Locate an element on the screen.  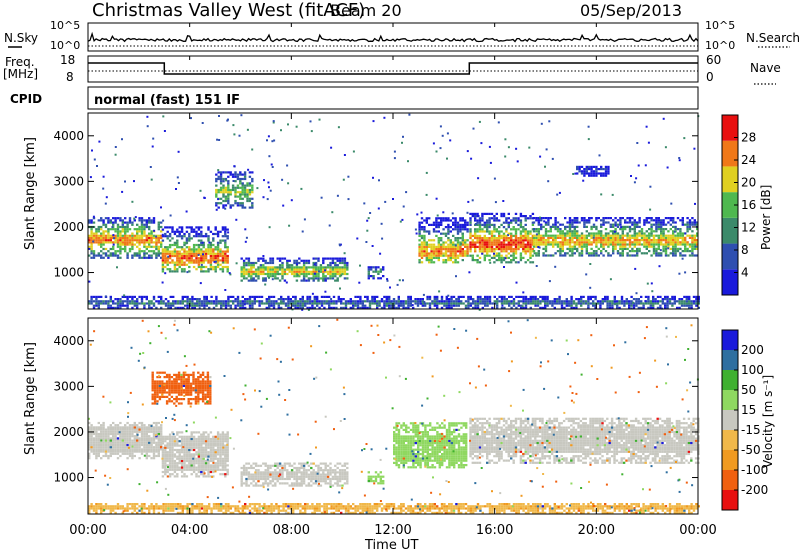
colorbar-tick-label: 20 is located at coordinates (748, 183).